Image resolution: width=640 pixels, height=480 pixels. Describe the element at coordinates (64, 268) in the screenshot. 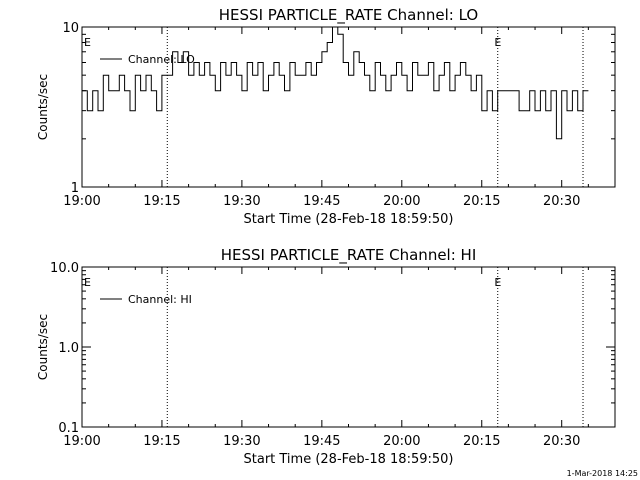

I see `y-tick-label: 10.0` at that location.